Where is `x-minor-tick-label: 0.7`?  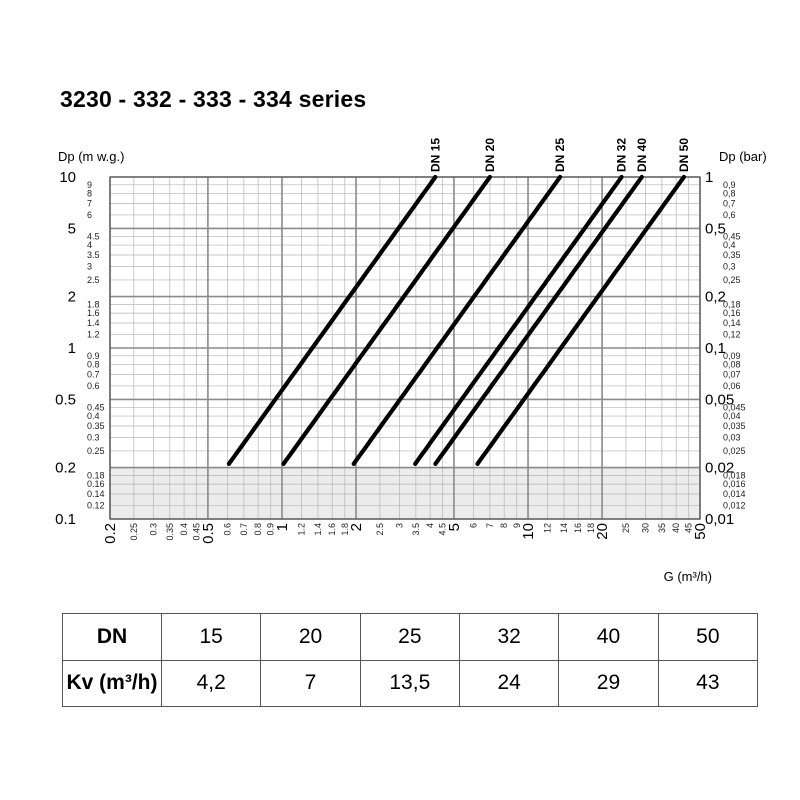
x-minor-tick-label: 0.7 is located at coordinates (244, 529).